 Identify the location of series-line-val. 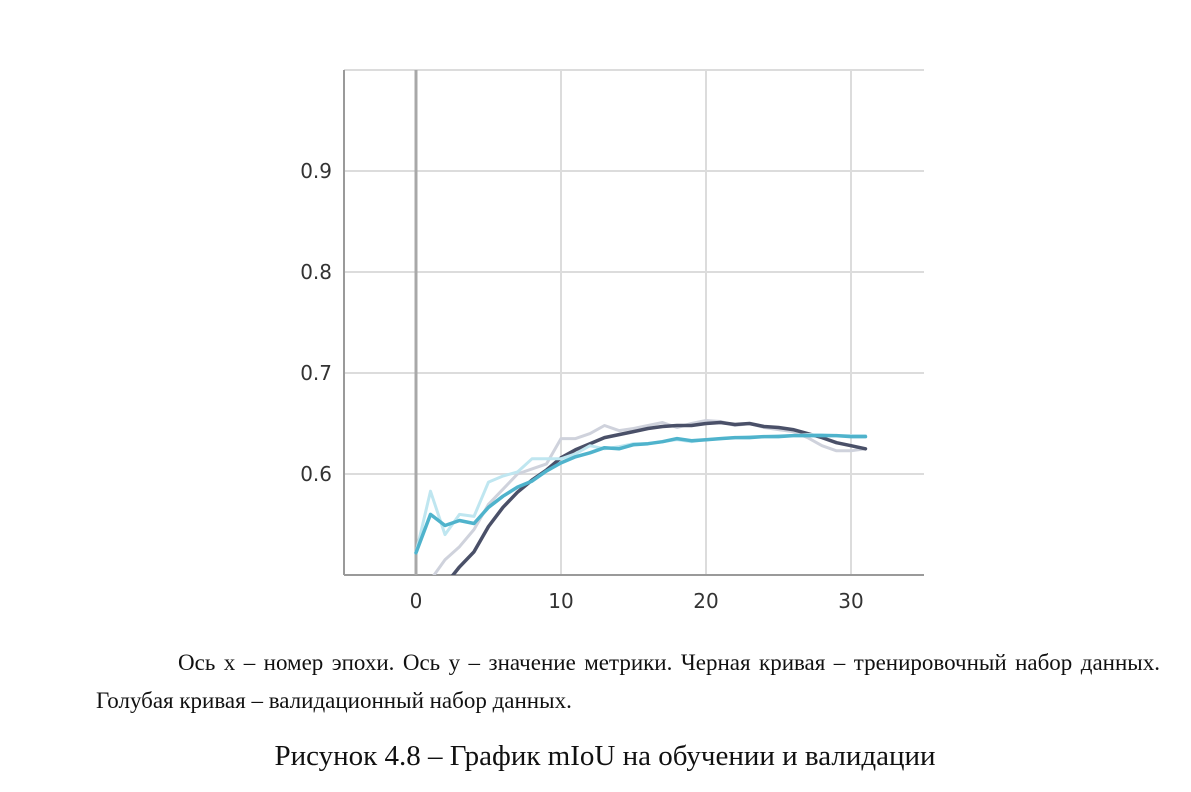
(641, 494).